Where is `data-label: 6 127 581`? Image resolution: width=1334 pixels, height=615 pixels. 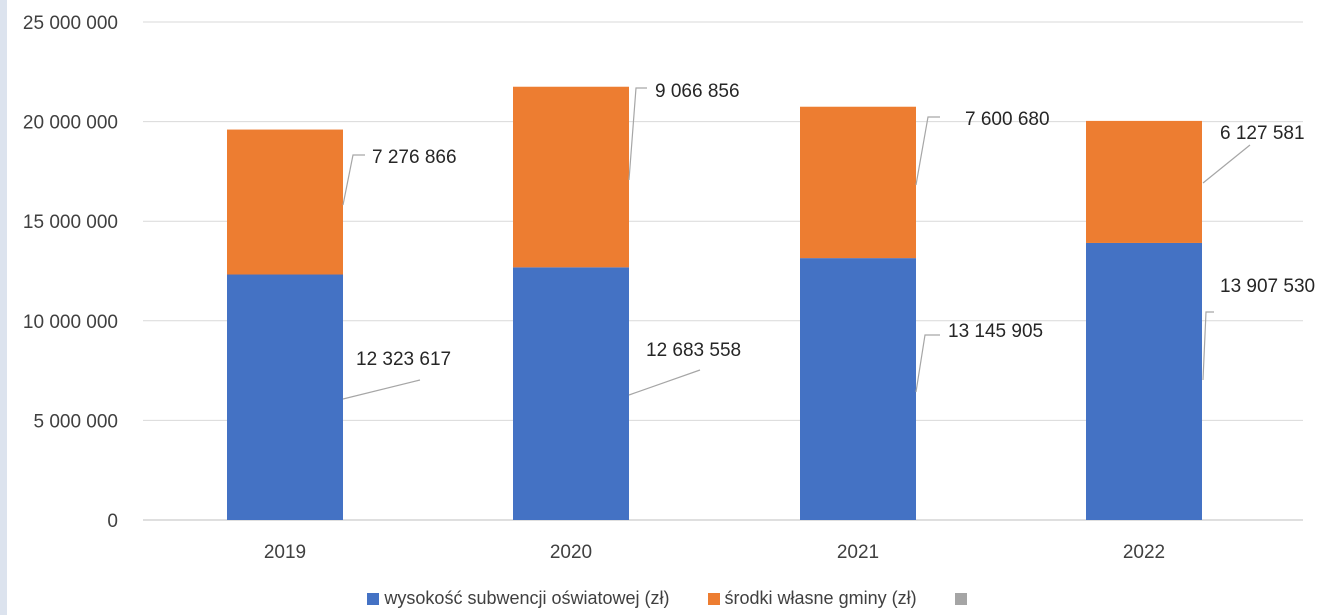
data-label: 6 127 581 is located at coordinates (1262, 133).